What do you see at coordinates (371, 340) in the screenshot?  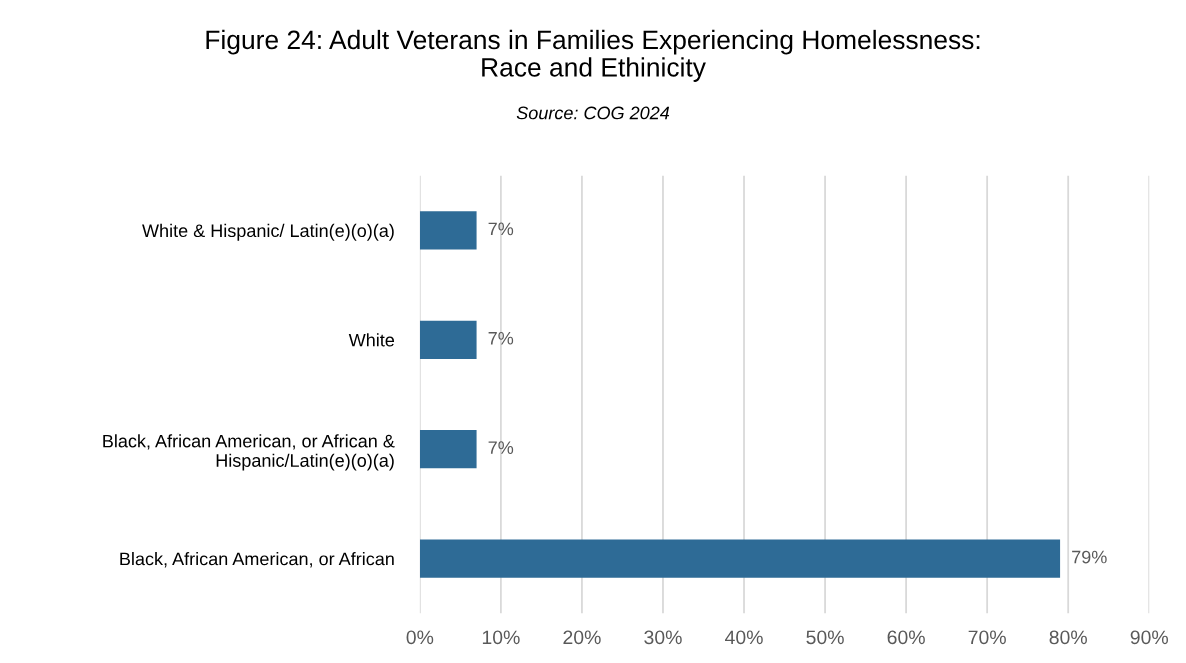 I see `y-tick-label: White` at bounding box center [371, 340].